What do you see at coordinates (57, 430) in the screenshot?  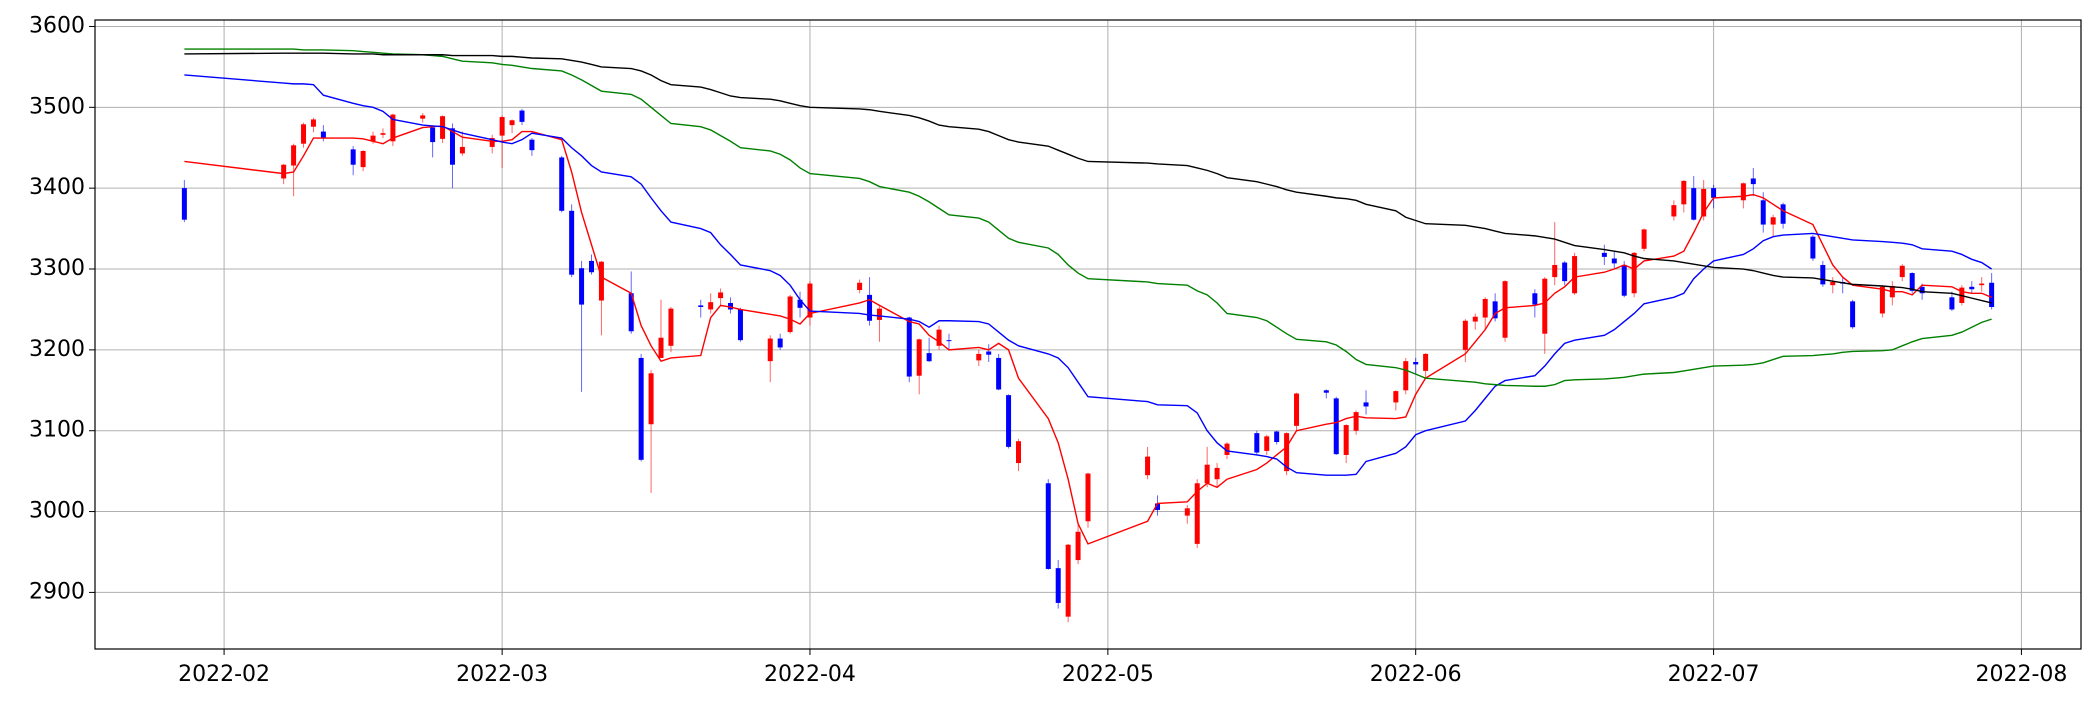 I see `y-tick-label: 3100` at bounding box center [57, 430].